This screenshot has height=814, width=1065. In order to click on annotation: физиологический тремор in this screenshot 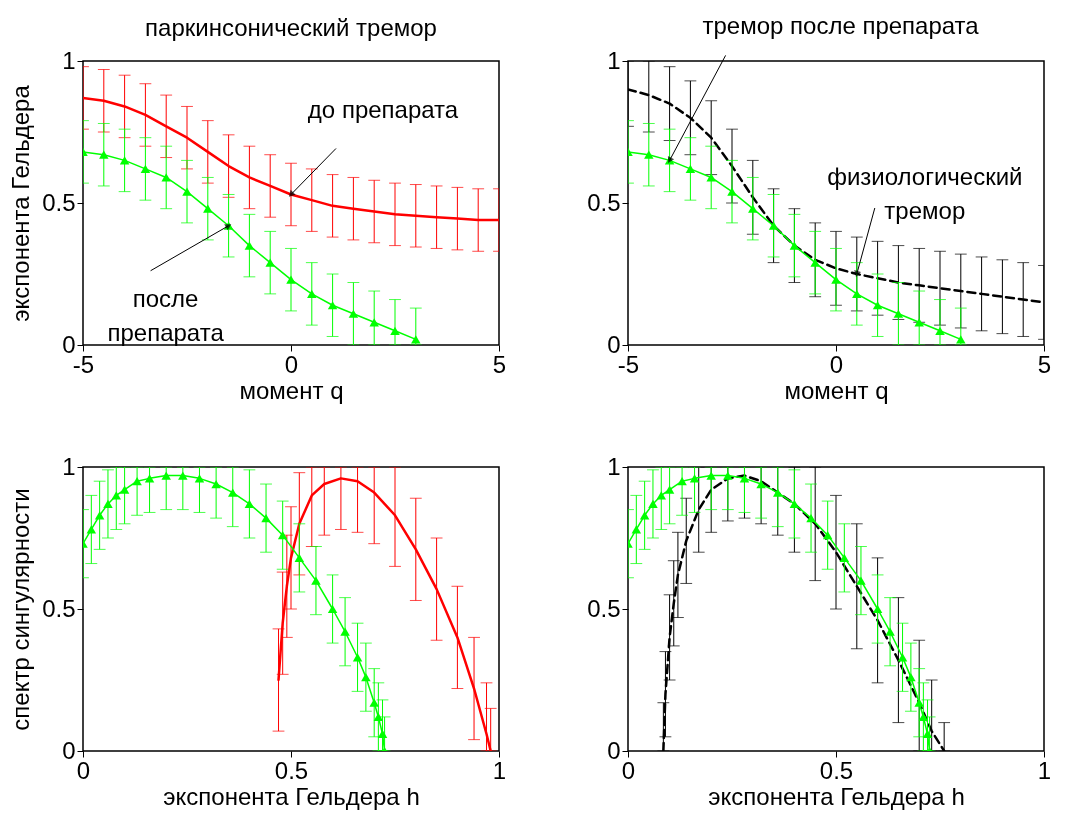, I will do `click(925, 193)`.